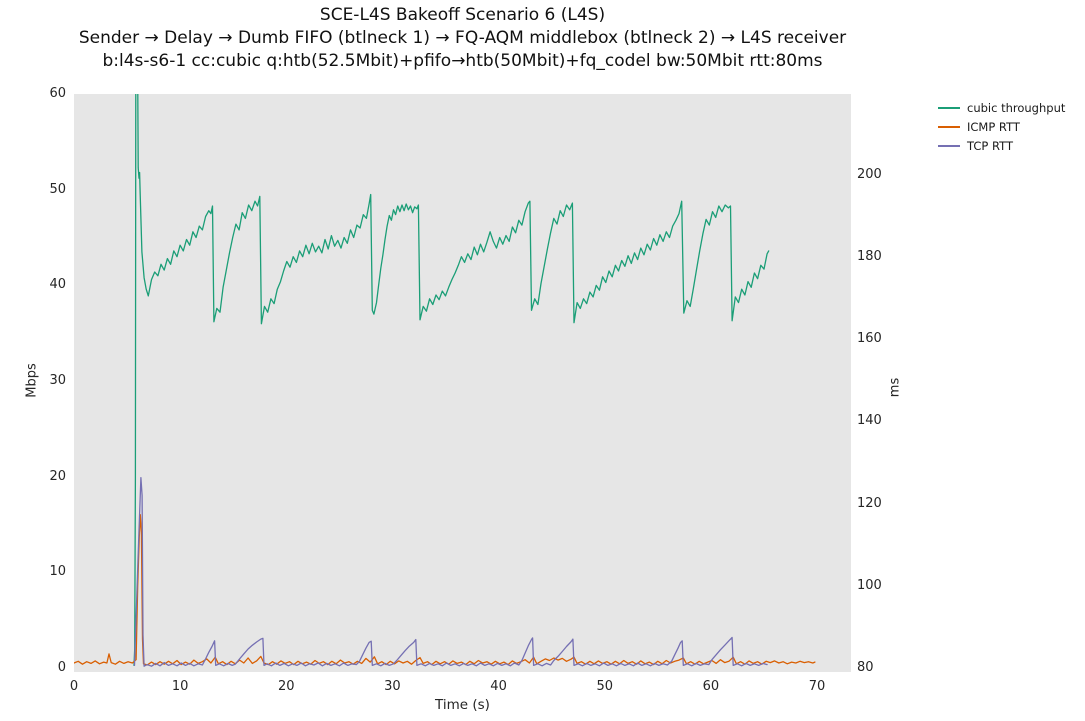  I want to click on legend: cubic throughput ICMP RTT TCP RTT, so click(1001, 127).